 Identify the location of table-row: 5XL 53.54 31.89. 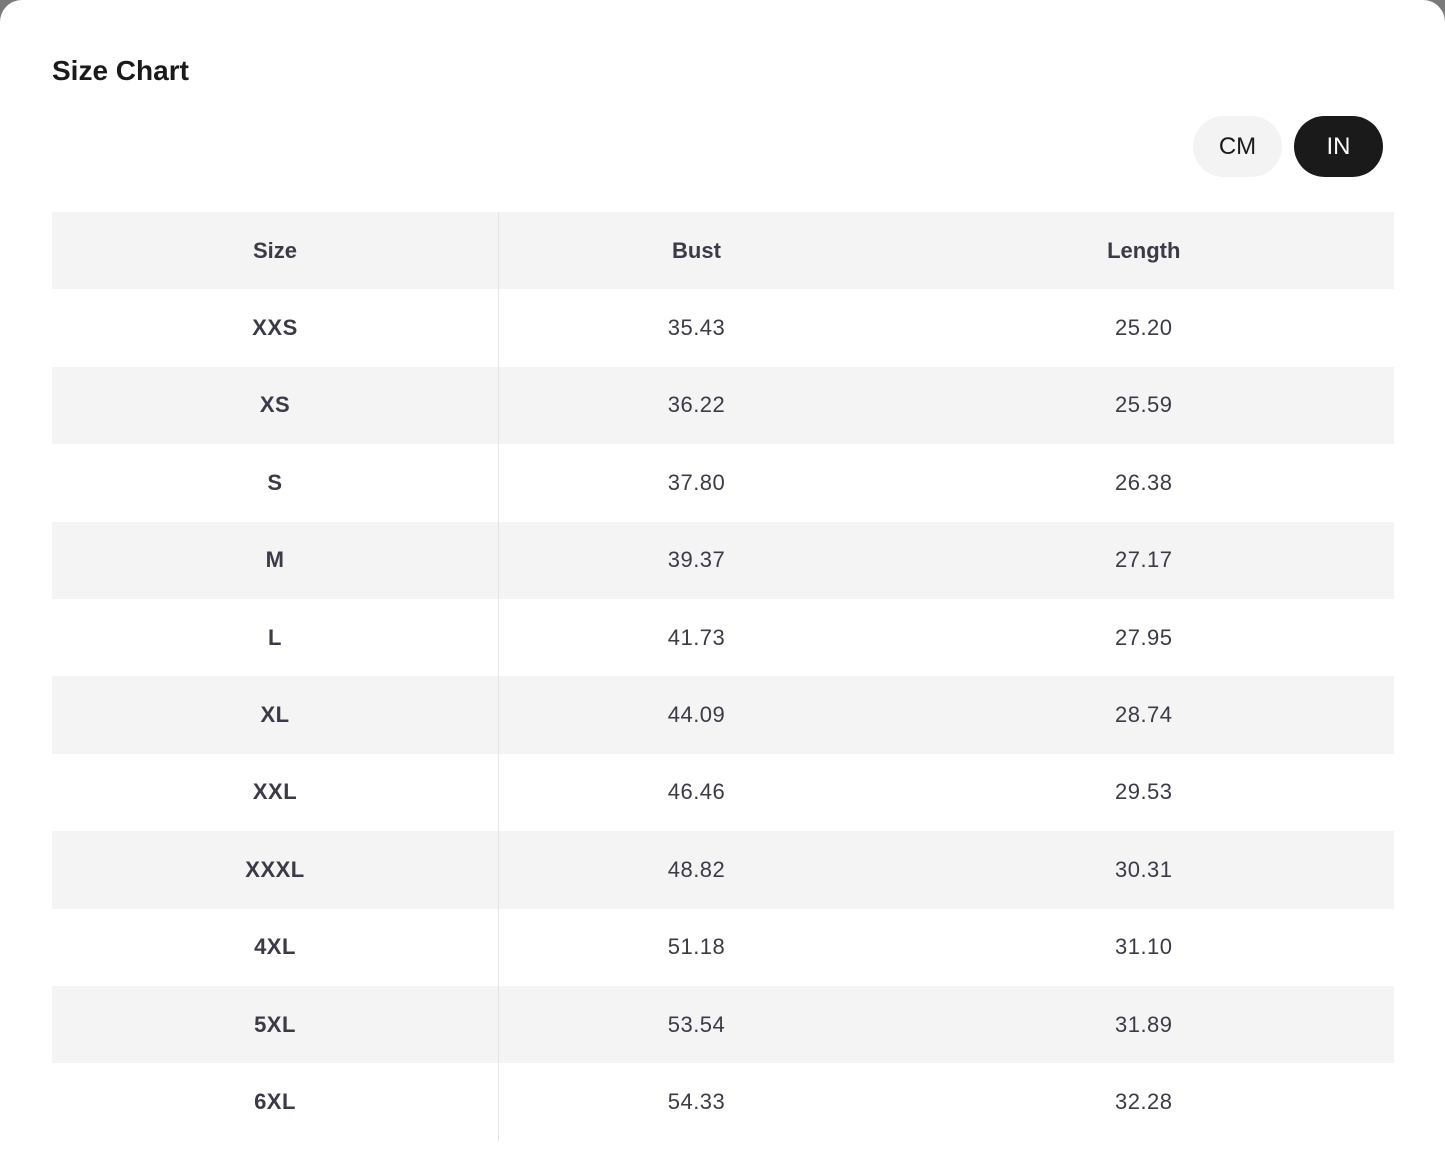
(723, 1024).